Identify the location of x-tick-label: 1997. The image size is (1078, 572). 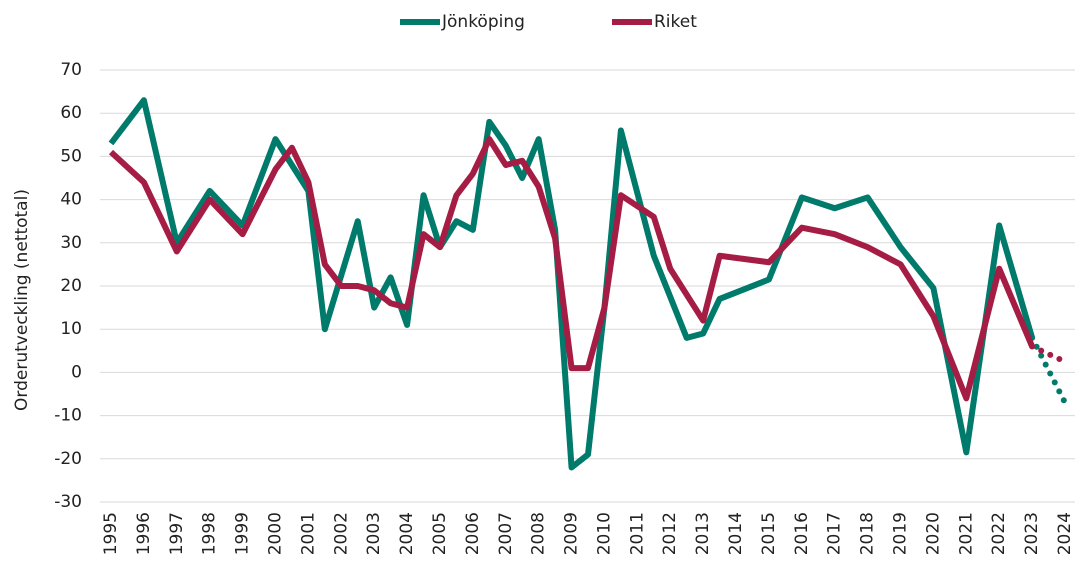
(177, 533).